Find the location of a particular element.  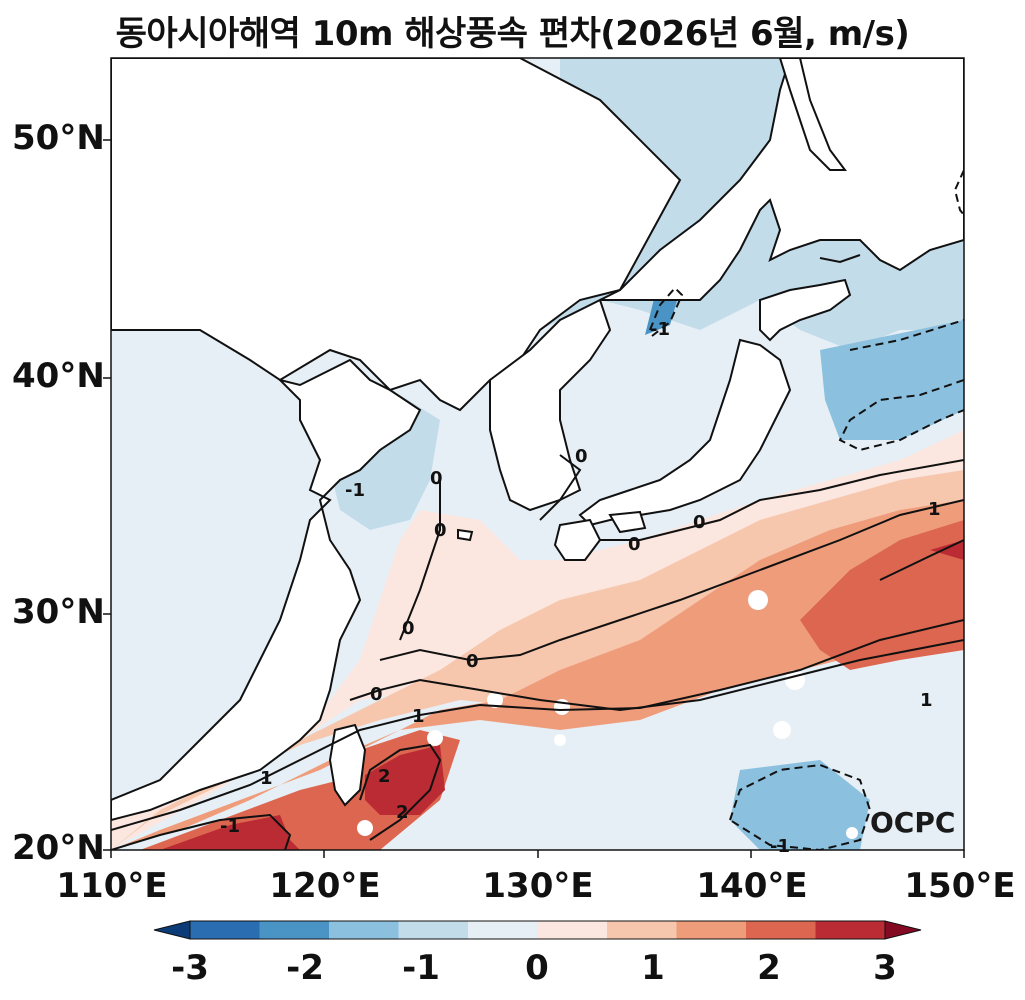

map-title: 동아시아해역 10m 해상풍속 편차(2026년 6월, m/s) is located at coordinates (512, 34).